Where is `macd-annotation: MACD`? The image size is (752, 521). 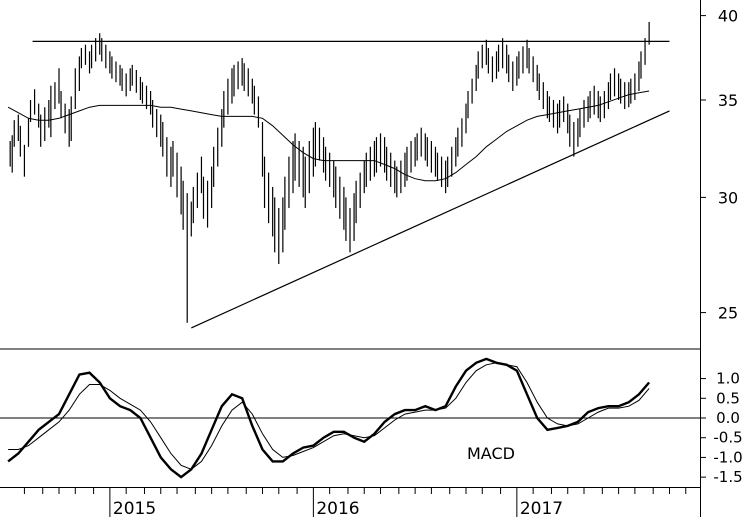 macd-annotation: MACD is located at coordinates (491, 453).